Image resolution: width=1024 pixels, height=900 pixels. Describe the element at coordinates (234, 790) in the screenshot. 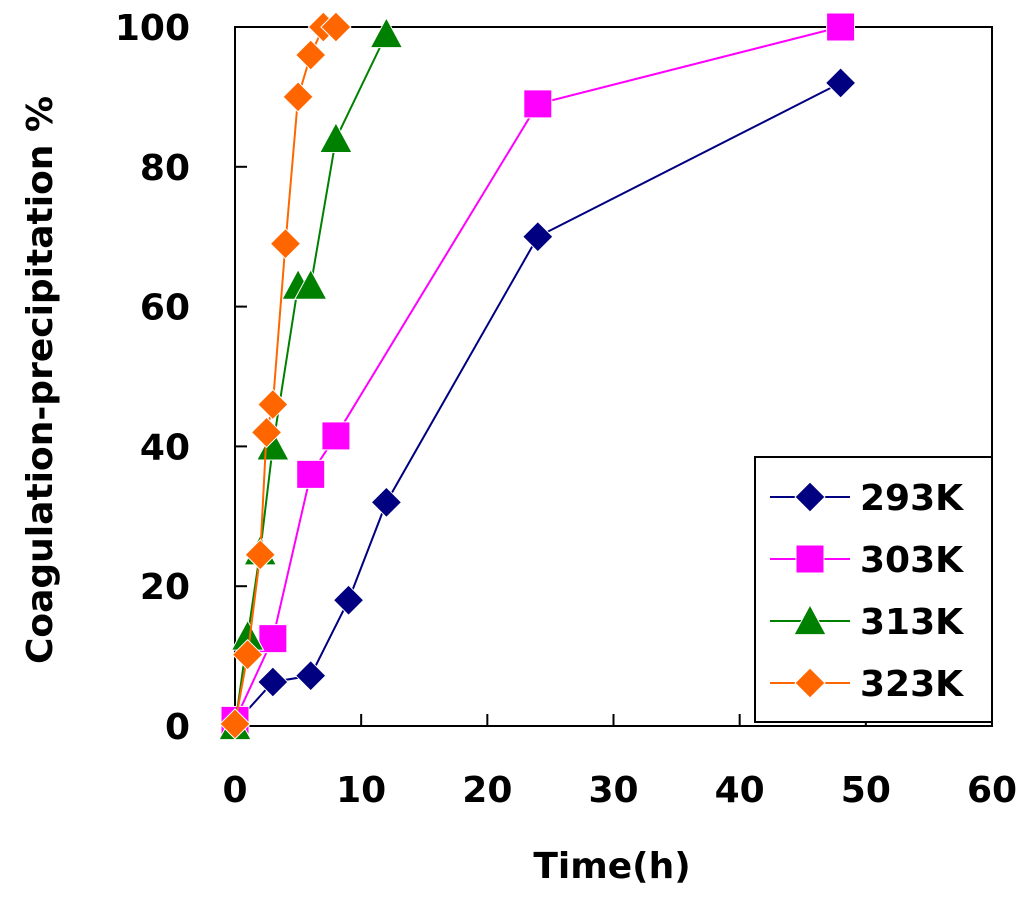

I see `x-tick-label: 0` at that location.